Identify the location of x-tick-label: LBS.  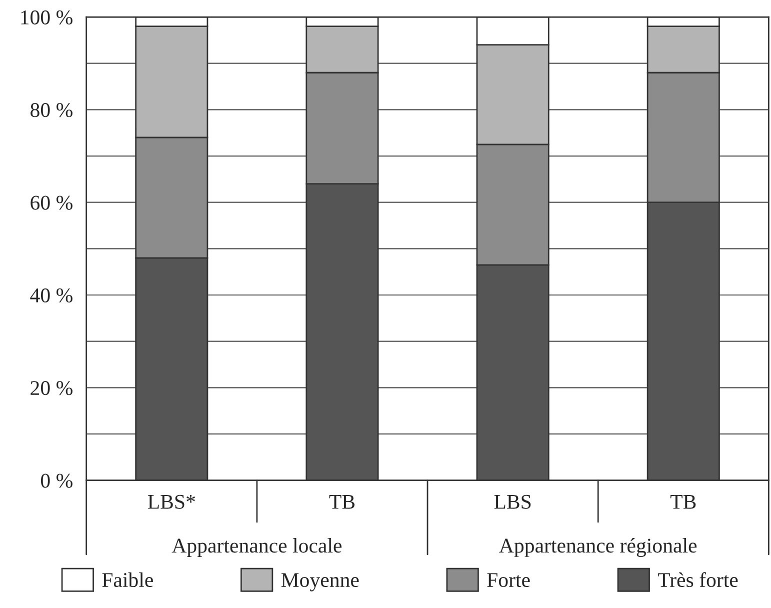
(512, 501).